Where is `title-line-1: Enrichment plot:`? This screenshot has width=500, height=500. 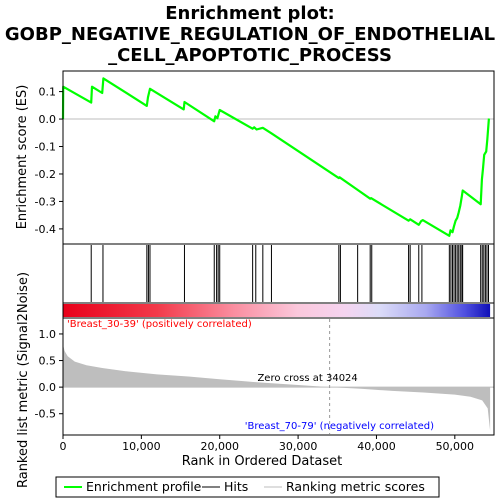 title-line-1: Enrichment plot: is located at coordinates (250, 13).